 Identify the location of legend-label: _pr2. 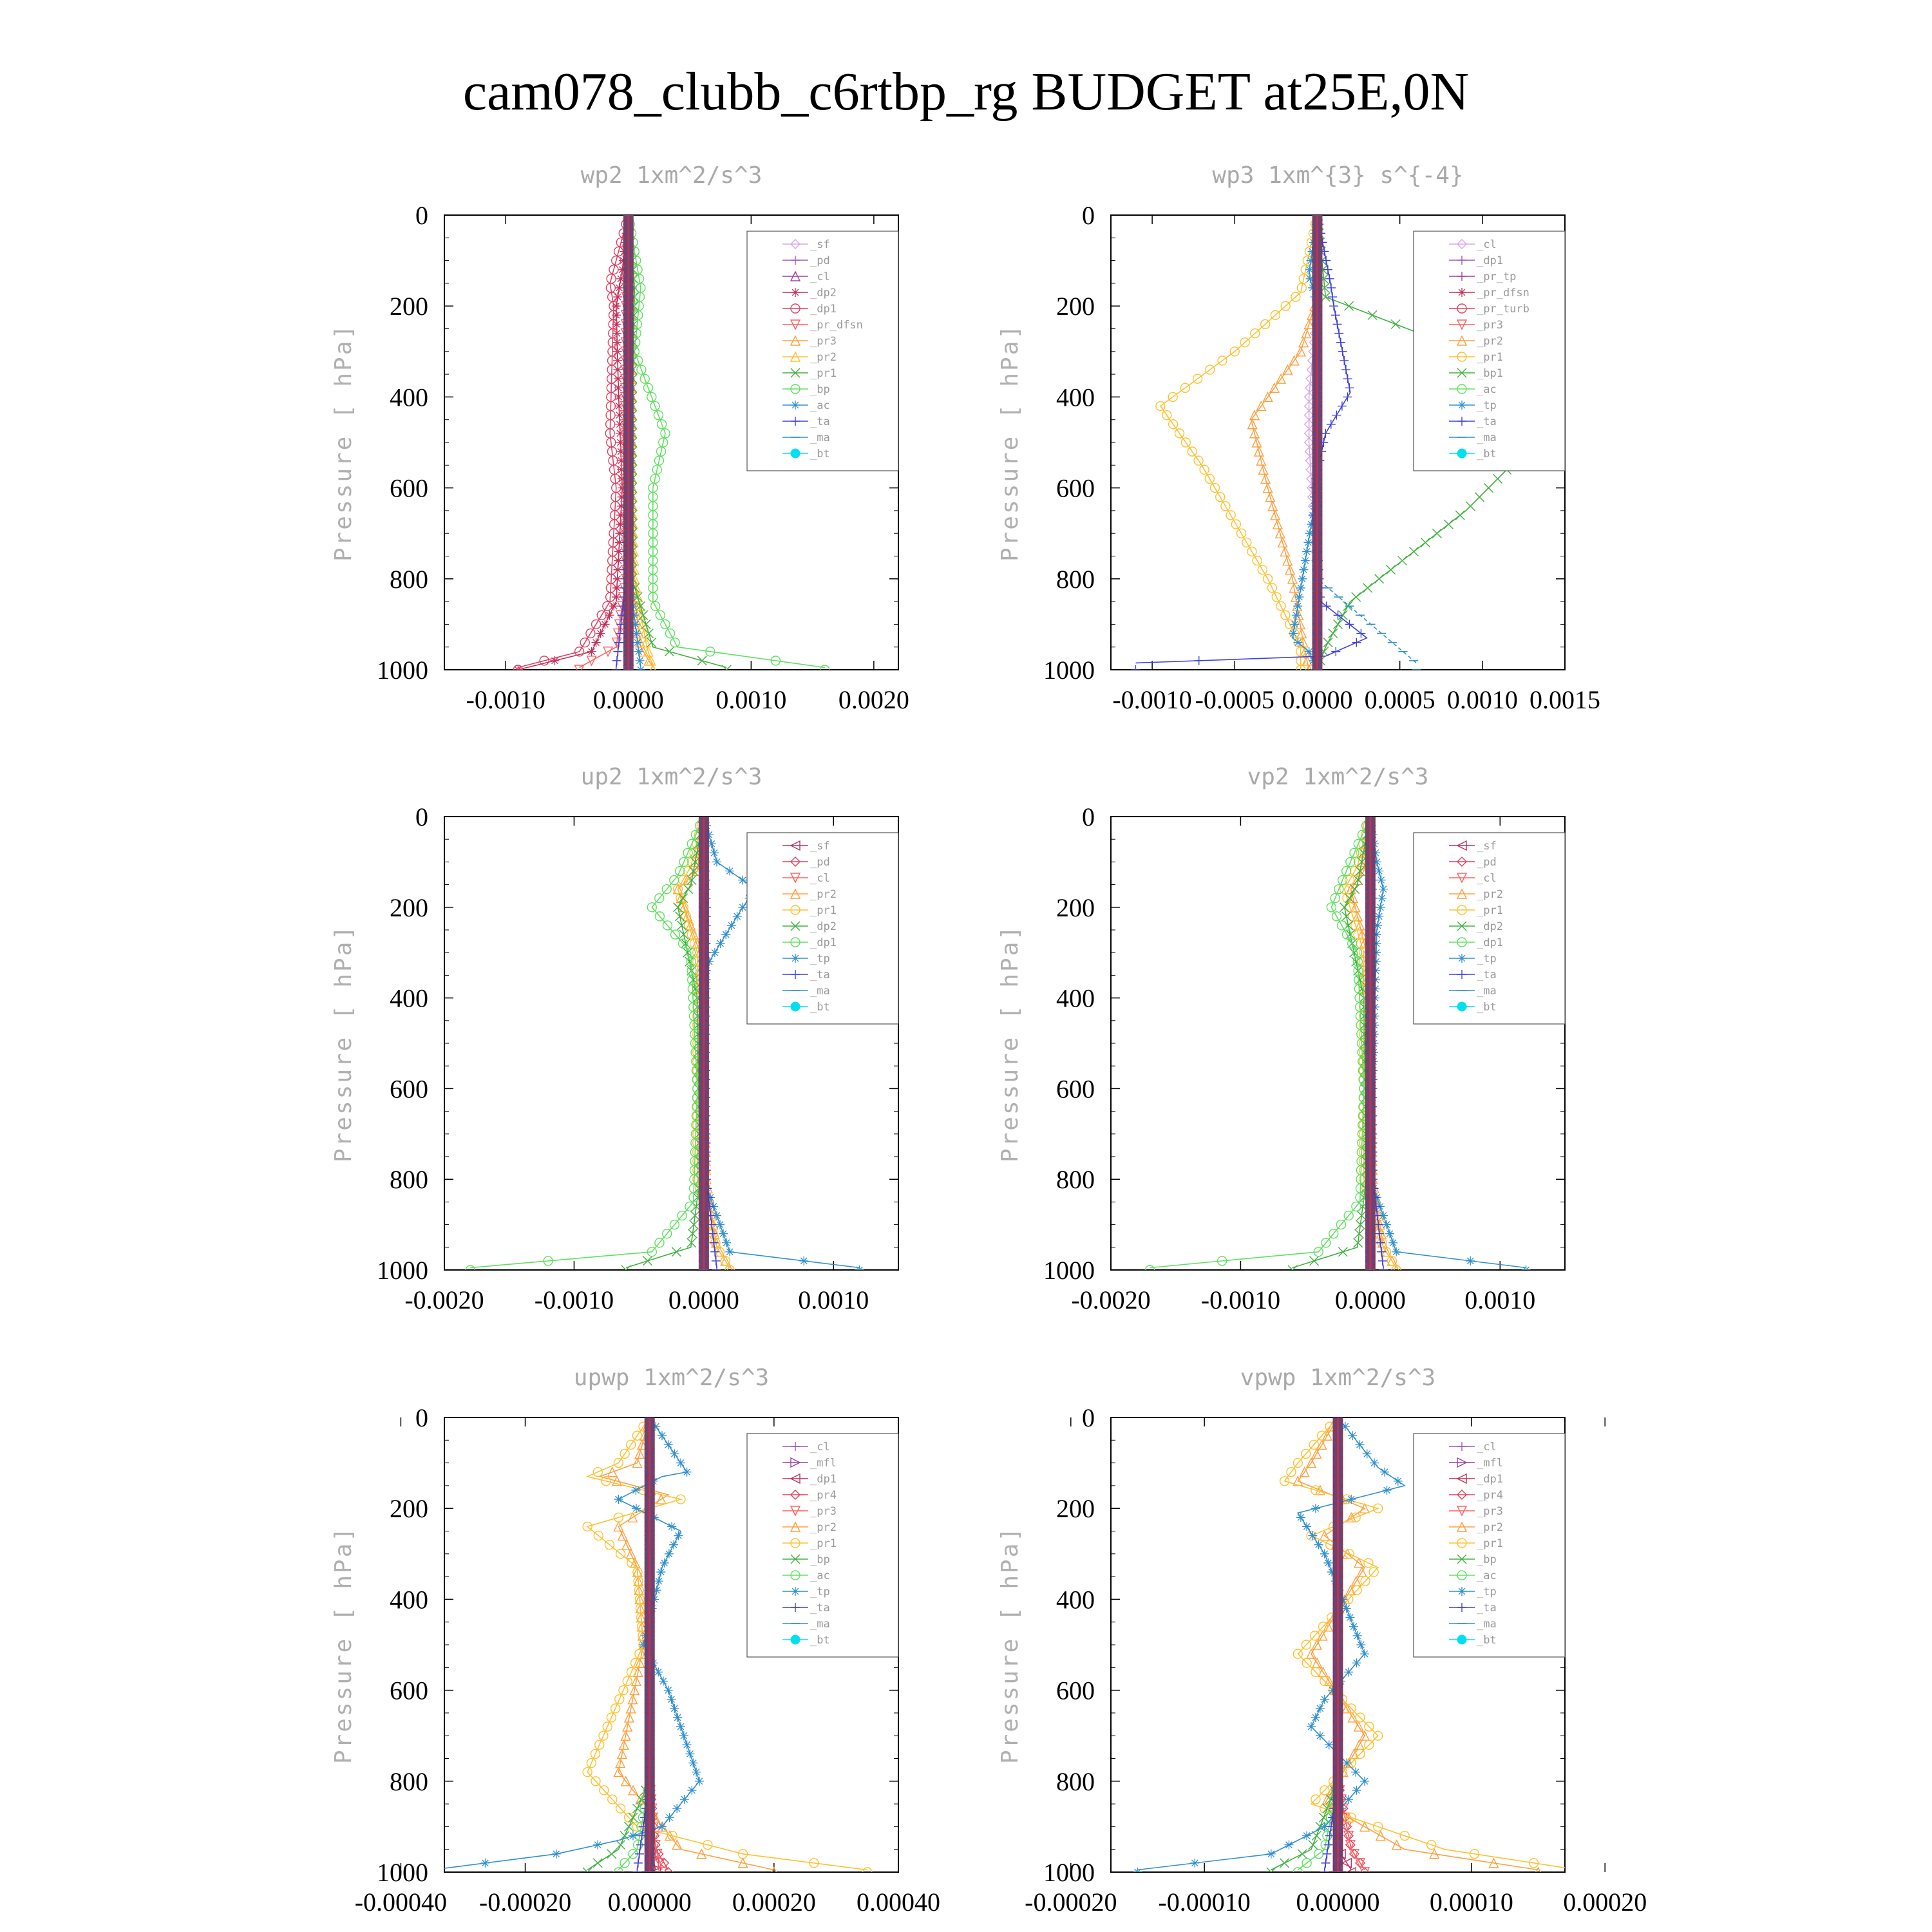
(1490, 341).